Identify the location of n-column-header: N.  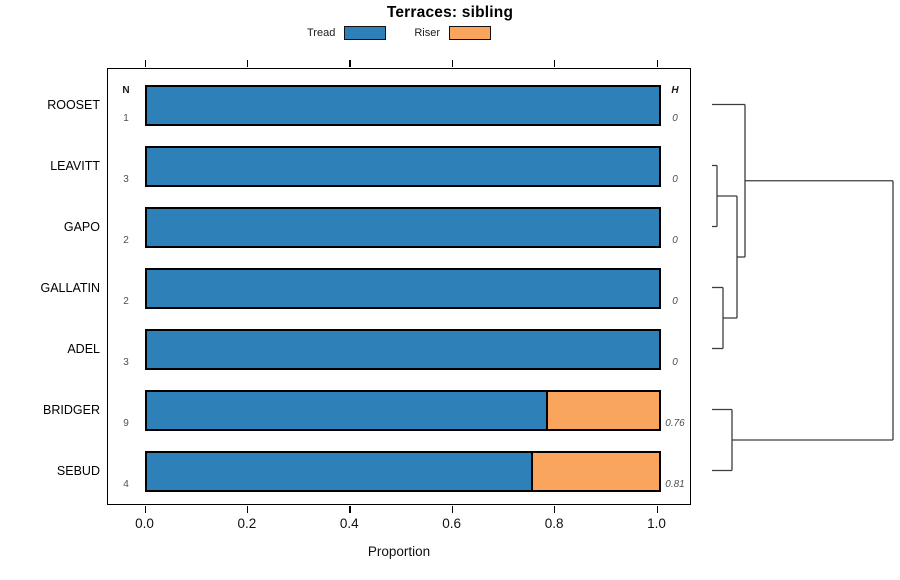
(126, 90).